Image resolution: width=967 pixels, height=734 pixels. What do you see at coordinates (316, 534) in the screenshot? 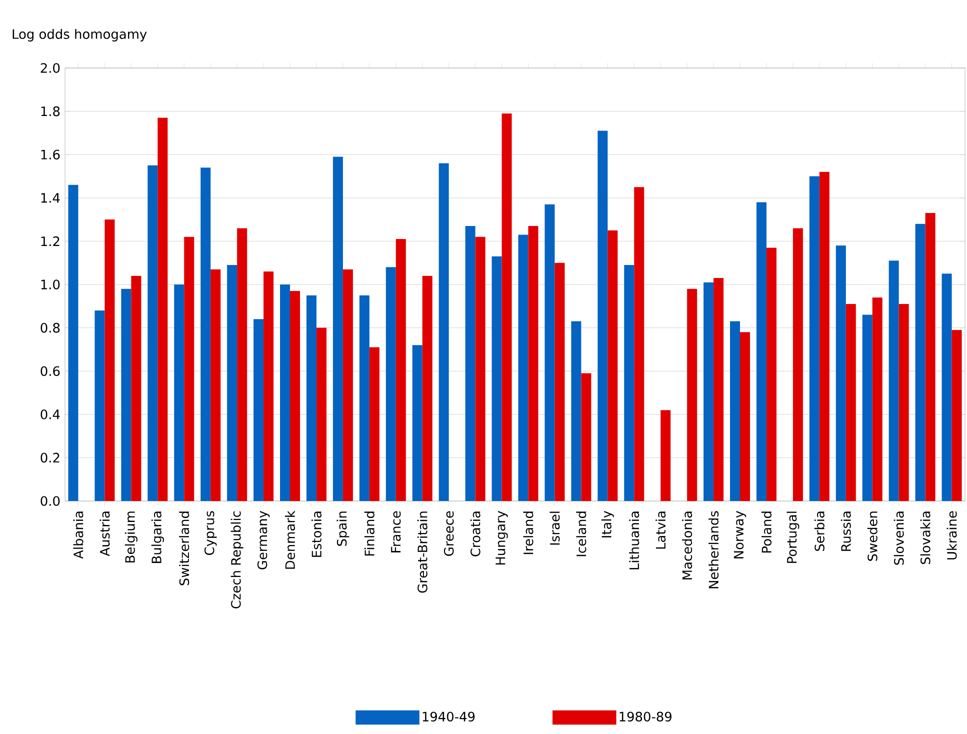
I see `x-tick-label: Estonia` at bounding box center [316, 534].